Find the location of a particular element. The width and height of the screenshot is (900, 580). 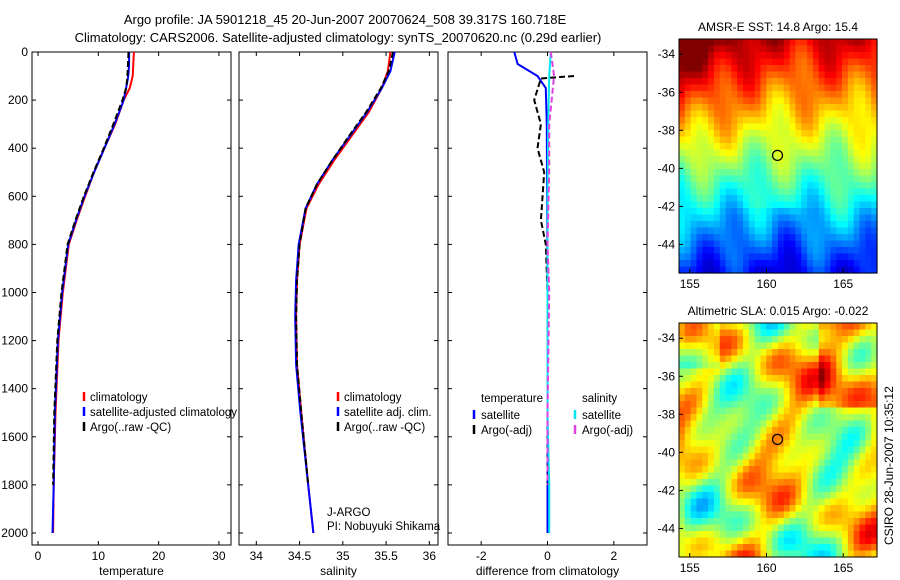

sla_map-ytick-label: -44 is located at coordinates (667, 528).